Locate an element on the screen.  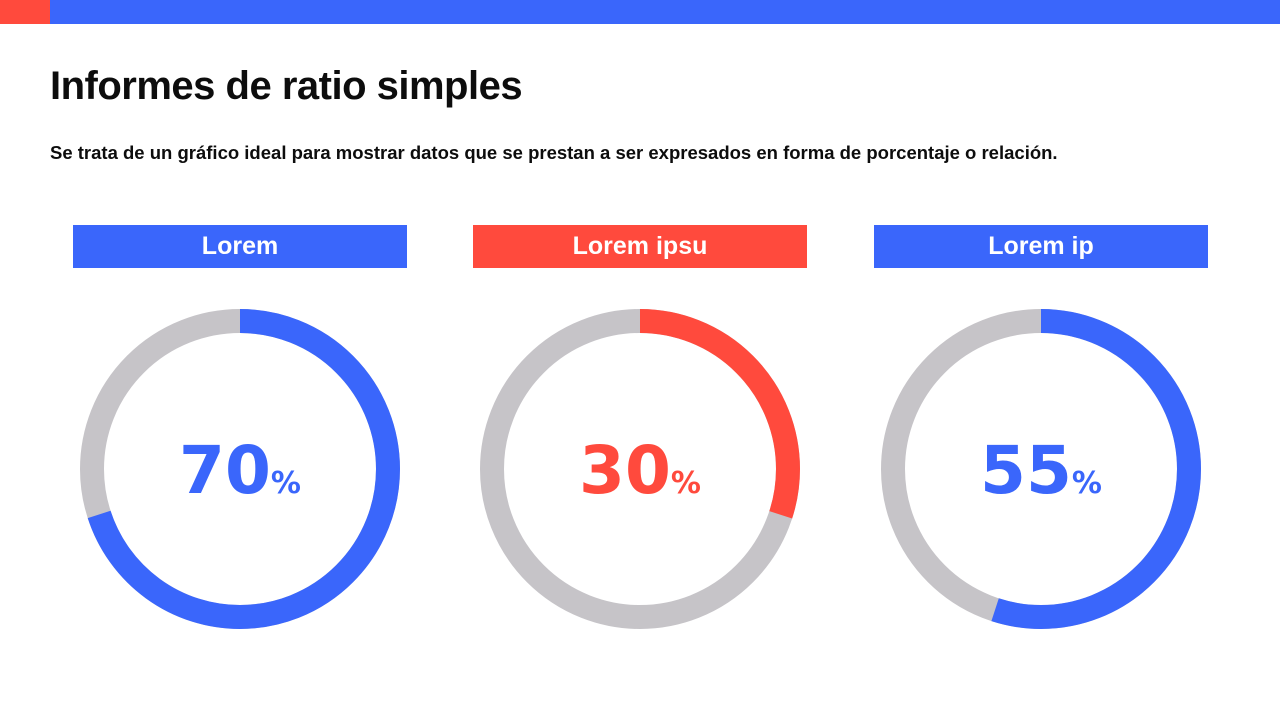
card-header-2: Lorem ipsu is located at coordinates (640, 246).